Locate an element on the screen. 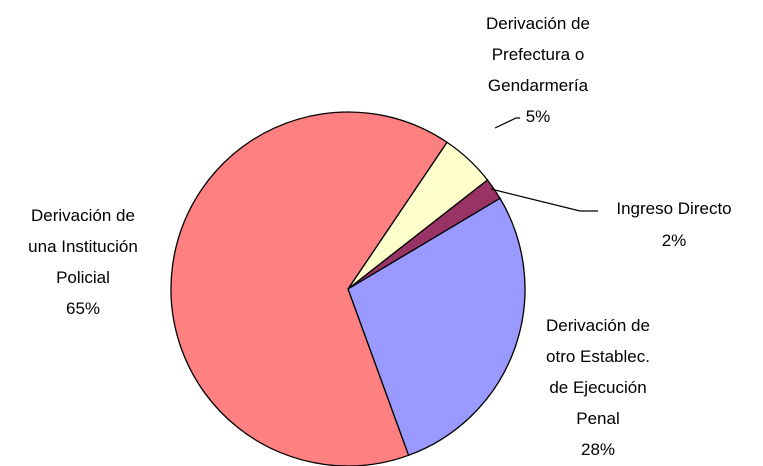 The height and width of the screenshot is (466, 763). slice-label: Derivación de Prefectura o Gendarmería is located at coordinates (538, 54).